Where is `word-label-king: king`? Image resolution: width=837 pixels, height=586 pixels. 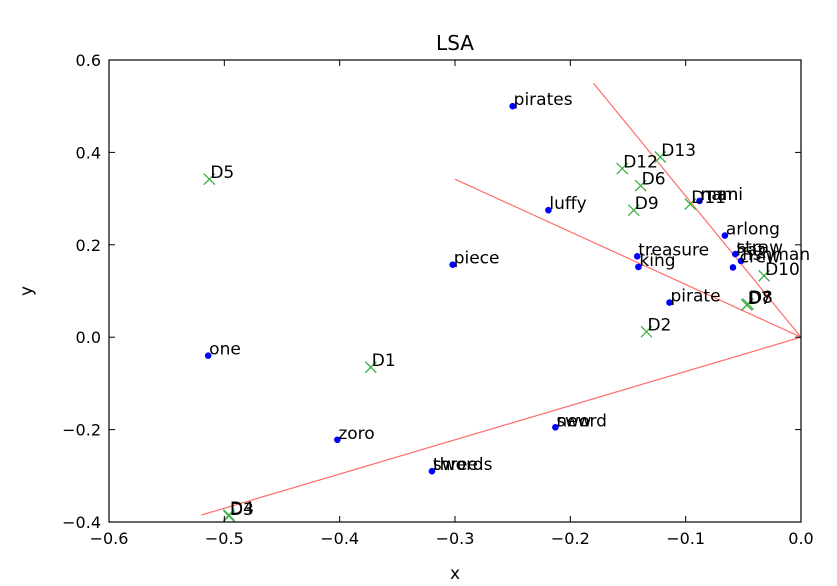
word-label-king: king is located at coordinates (657, 261).